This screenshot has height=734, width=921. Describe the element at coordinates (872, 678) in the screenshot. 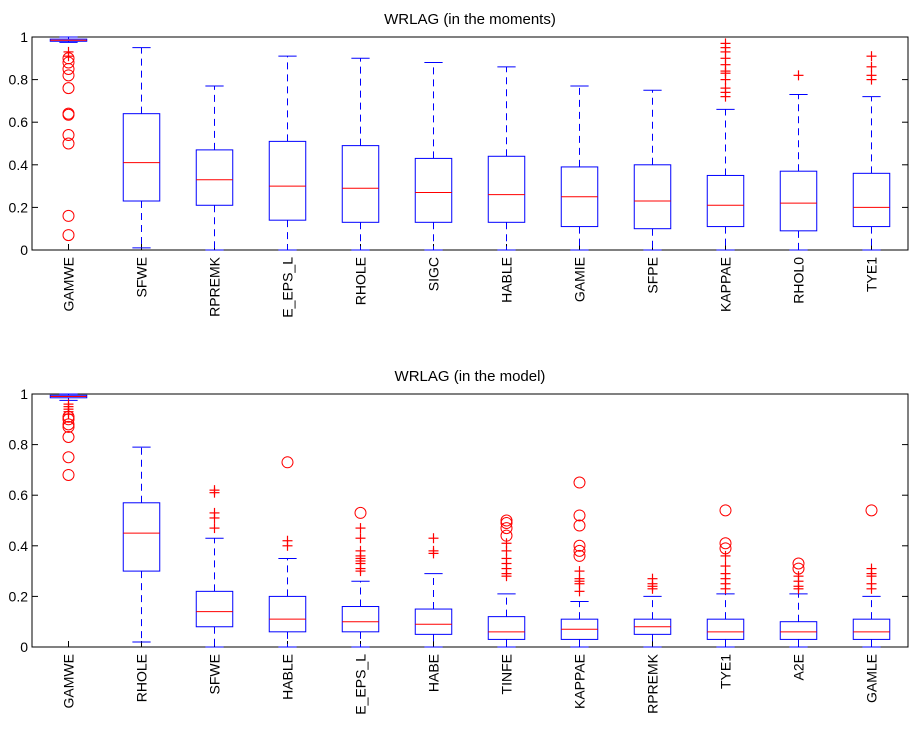

I see `x-tick-label: GAMLE` at that location.